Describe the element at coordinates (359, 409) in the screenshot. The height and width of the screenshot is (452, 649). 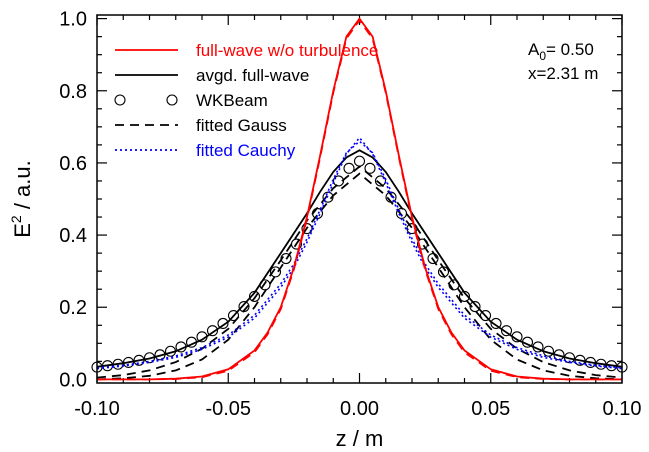
I see `x-tick-label: 0.00` at that location.